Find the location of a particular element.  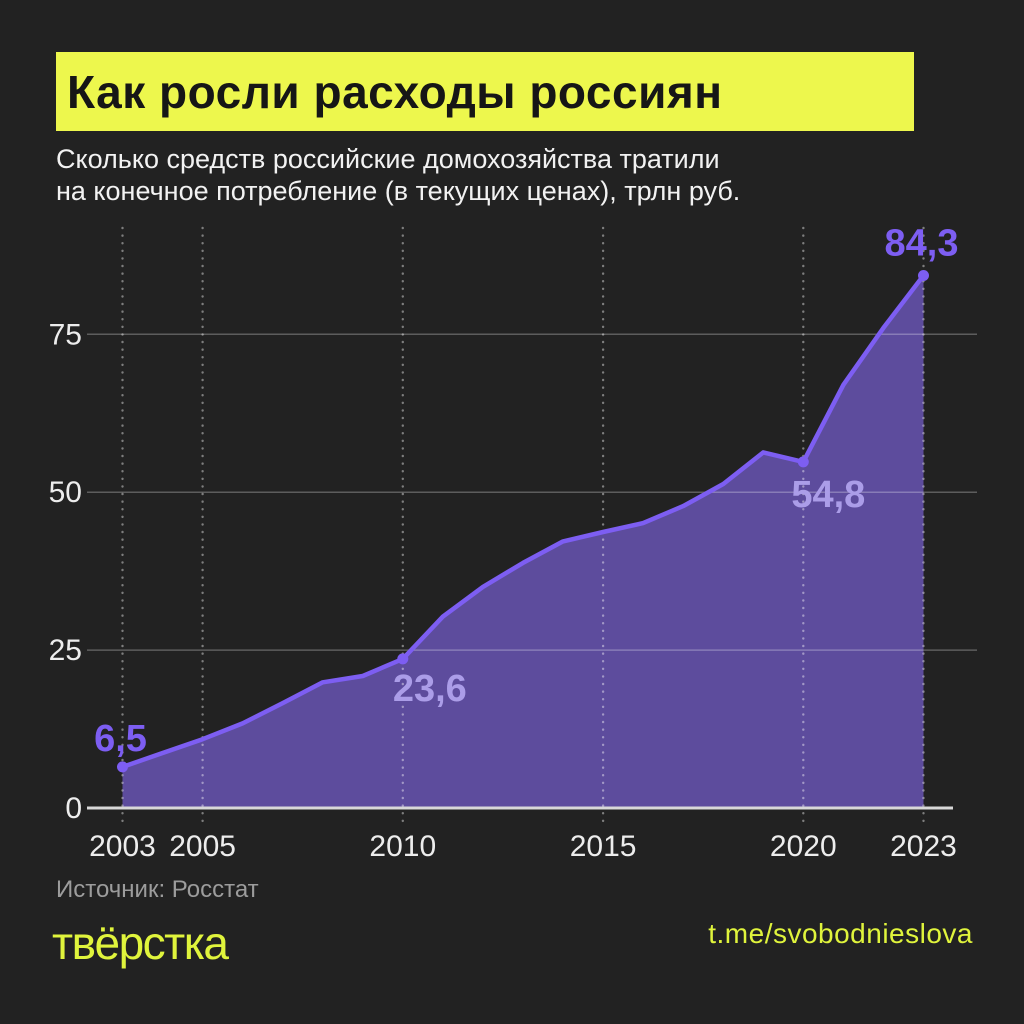

data-point-2003 is located at coordinates (122, 767).